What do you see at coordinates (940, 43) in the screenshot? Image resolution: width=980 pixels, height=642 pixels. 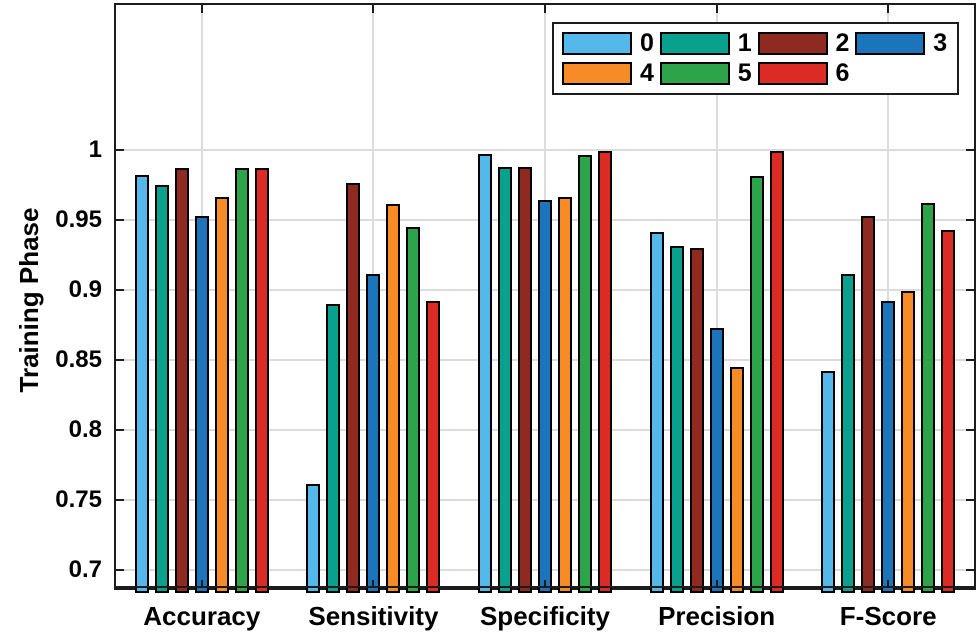 I see `legend-label: 3` at bounding box center [940, 43].